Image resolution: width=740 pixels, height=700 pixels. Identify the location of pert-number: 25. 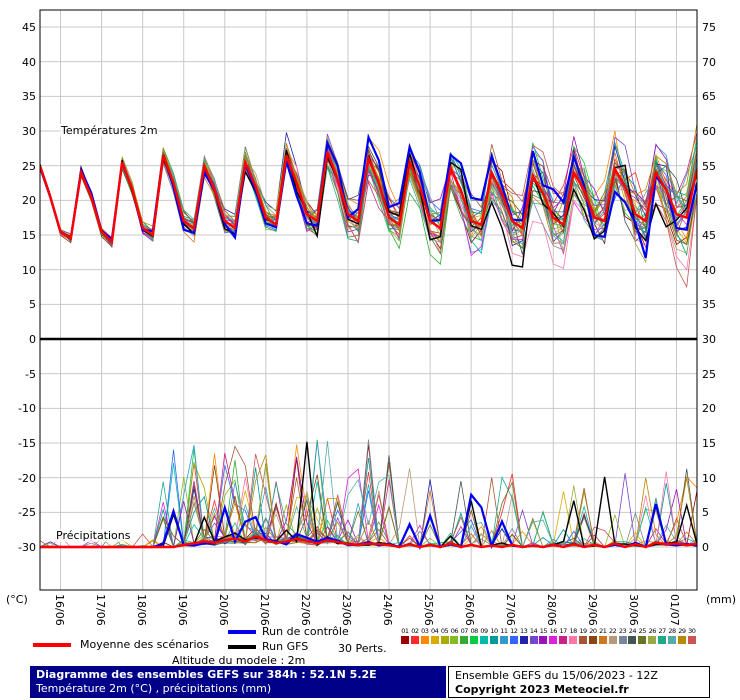
(642, 631).